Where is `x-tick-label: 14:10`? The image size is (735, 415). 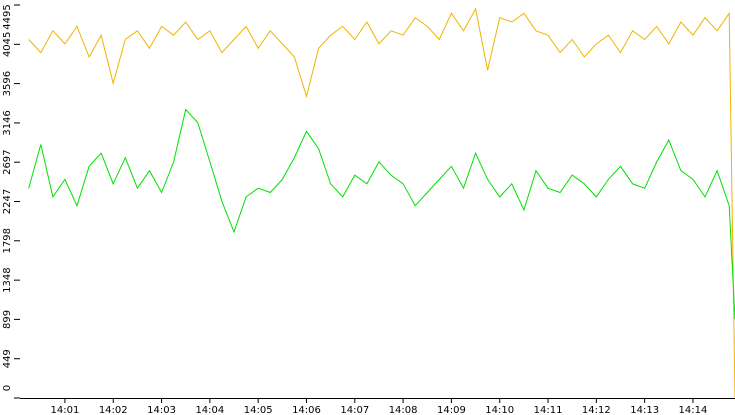
x-tick-label: 14:10 is located at coordinates (499, 410).